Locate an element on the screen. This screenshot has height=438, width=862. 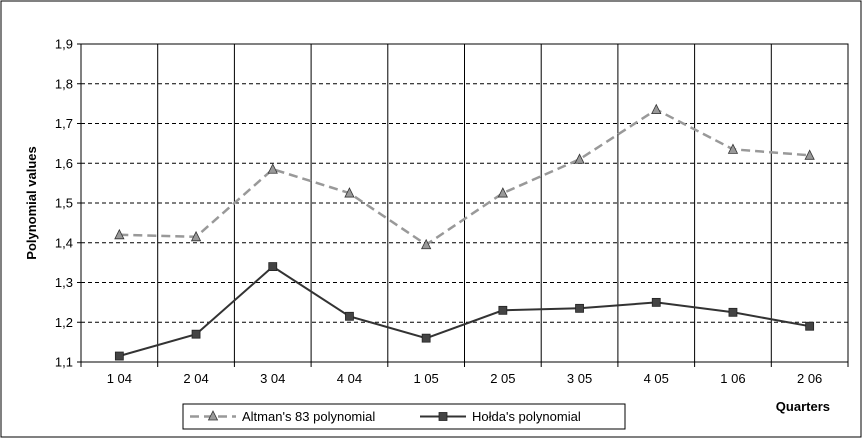
x-tick-label: 2 05 is located at coordinates (502, 378).